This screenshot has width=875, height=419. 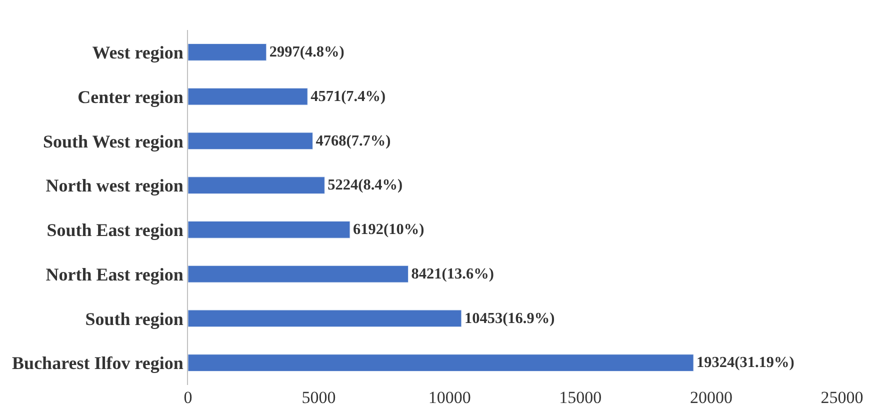 What do you see at coordinates (745, 363) in the screenshot?
I see `data-label: 19324(31.19%)` at bounding box center [745, 363].